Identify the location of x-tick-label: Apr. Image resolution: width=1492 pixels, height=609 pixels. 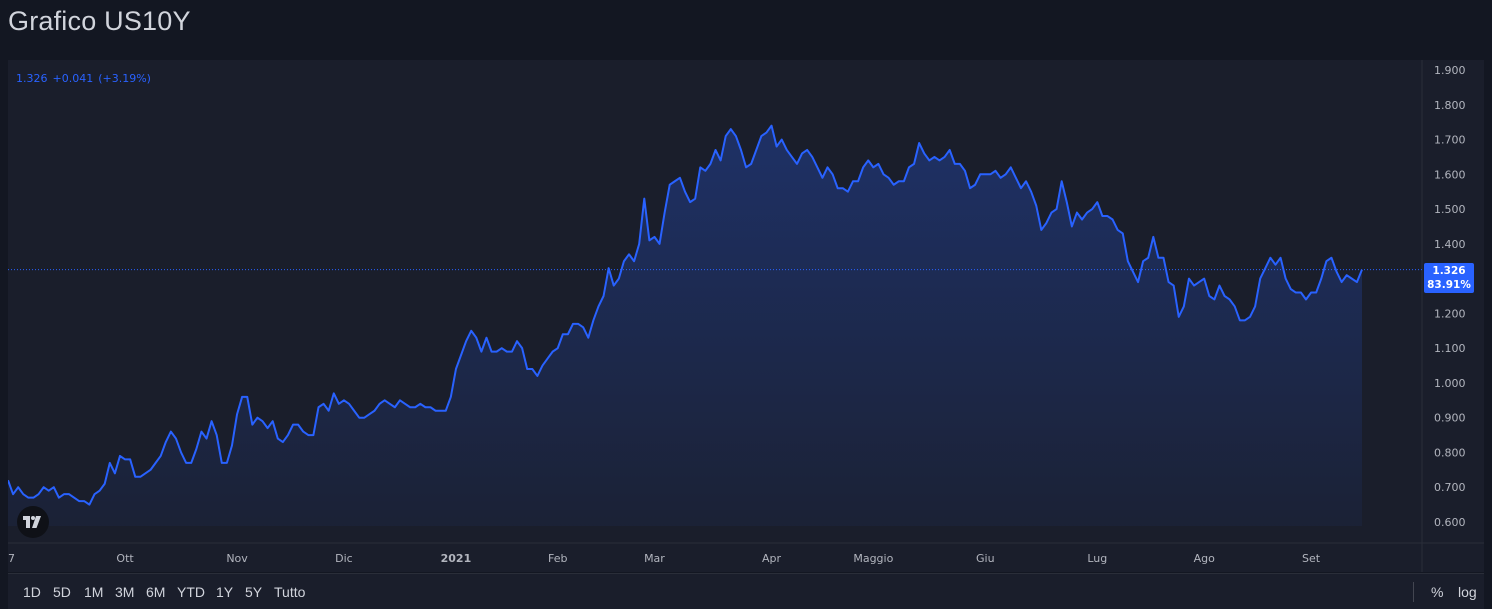
(772, 558).